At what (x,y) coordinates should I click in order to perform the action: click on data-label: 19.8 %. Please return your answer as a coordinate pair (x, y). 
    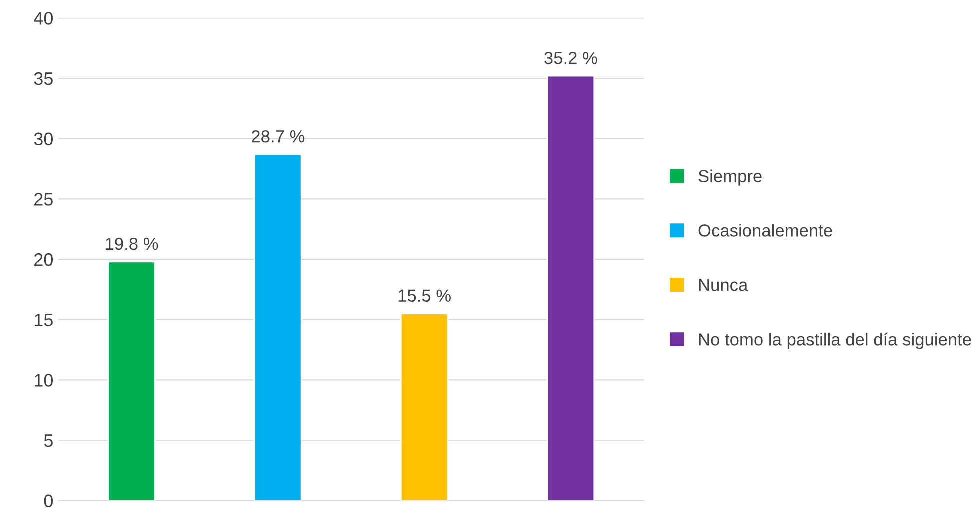
    Looking at the image, I should click on (132, 244).